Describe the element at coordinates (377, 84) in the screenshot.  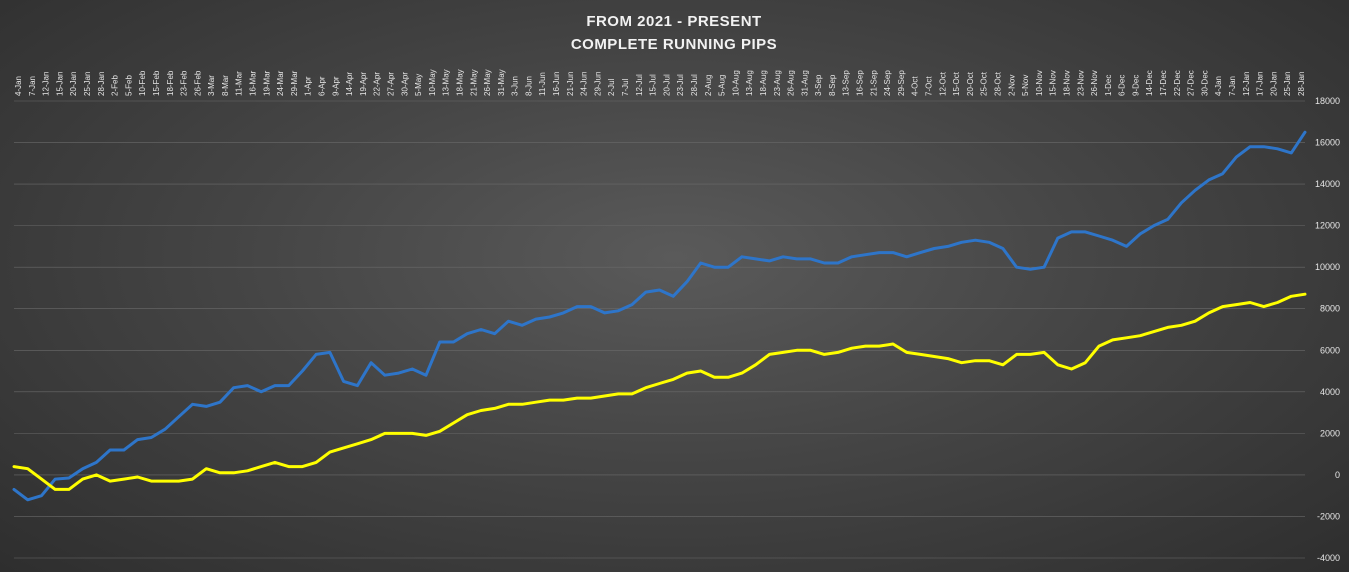
I see `x-tick-label: 22-Apr` at that location.